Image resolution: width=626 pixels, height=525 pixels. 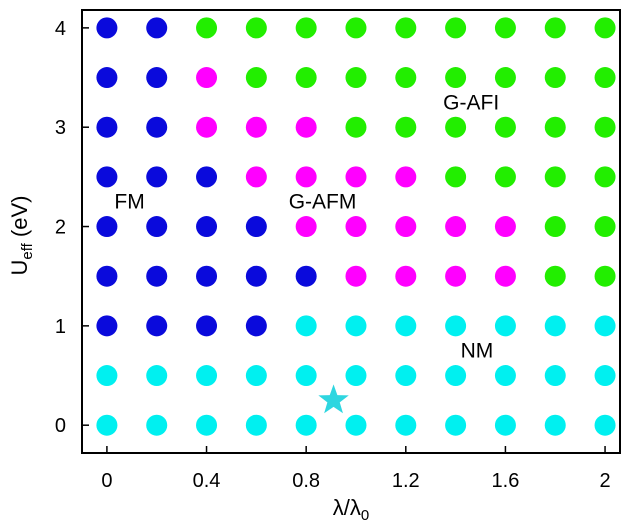 I want to click on star-marker, so click(x=333, y=399).